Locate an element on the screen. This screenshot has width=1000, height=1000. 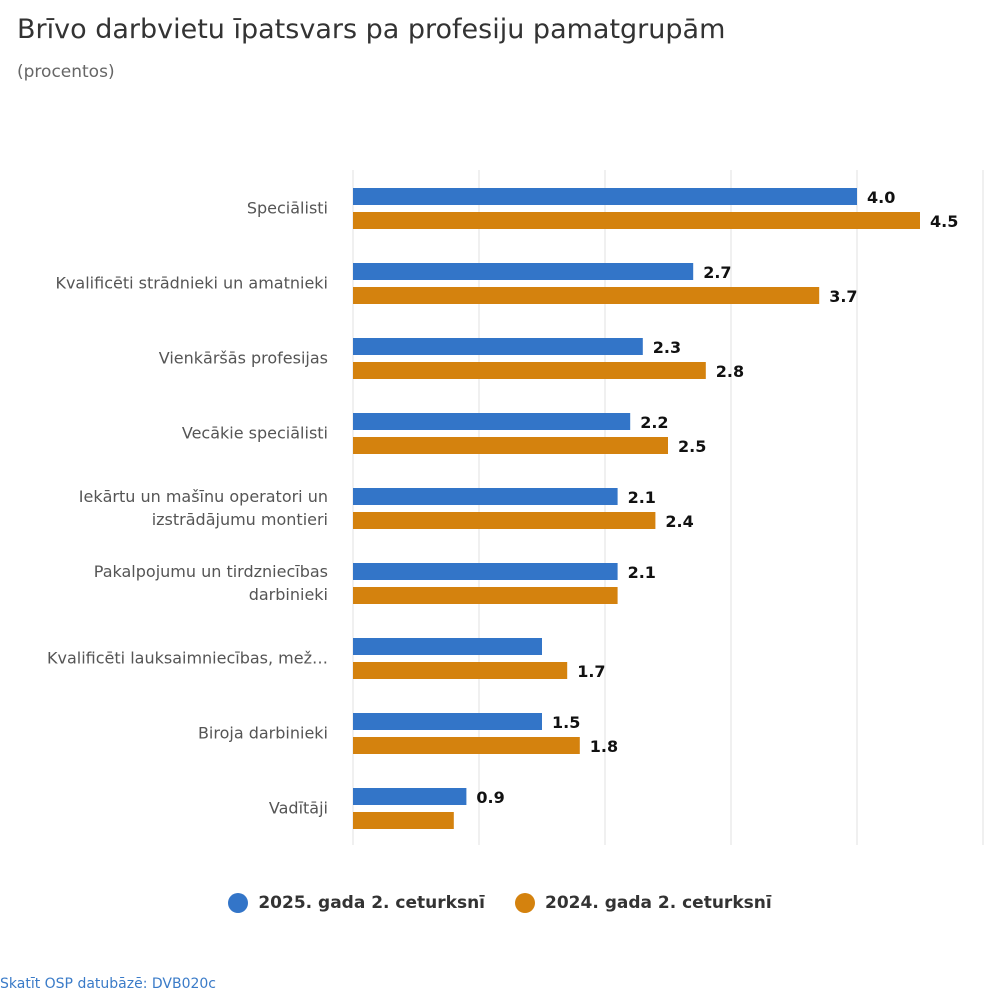
data-label: 2.4 is located at coordinates (679, 521).